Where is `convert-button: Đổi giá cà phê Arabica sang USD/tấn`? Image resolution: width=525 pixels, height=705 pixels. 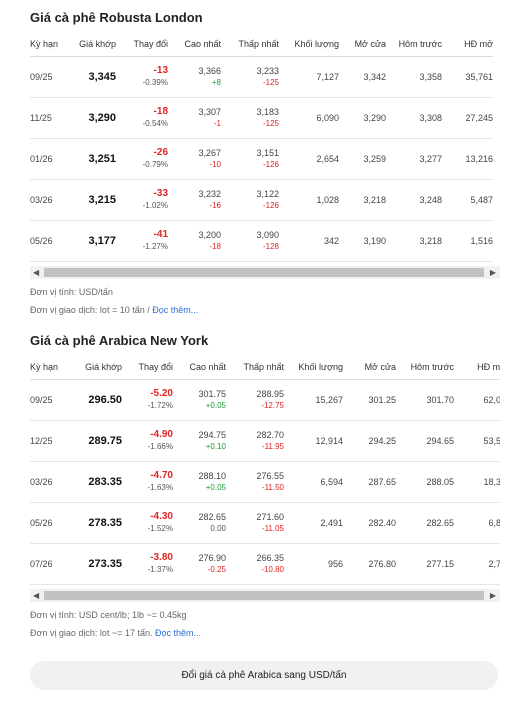 convert-button: Đổi giá cà phê Arabica sang USD/tấn is located at coordinates (264, 675).